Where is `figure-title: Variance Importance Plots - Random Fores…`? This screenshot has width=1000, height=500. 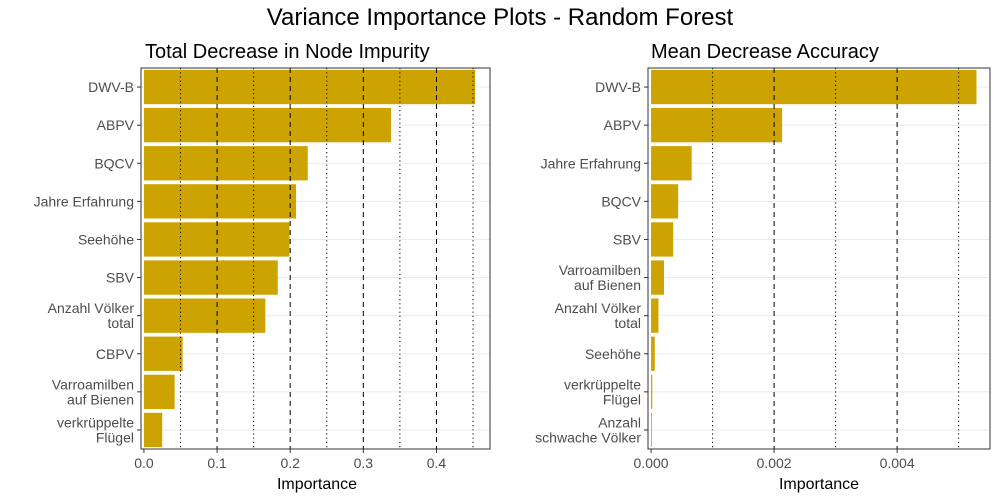 figure-title: Variance Importance Plots - Random Fores… is located at coordinates (500, 17).